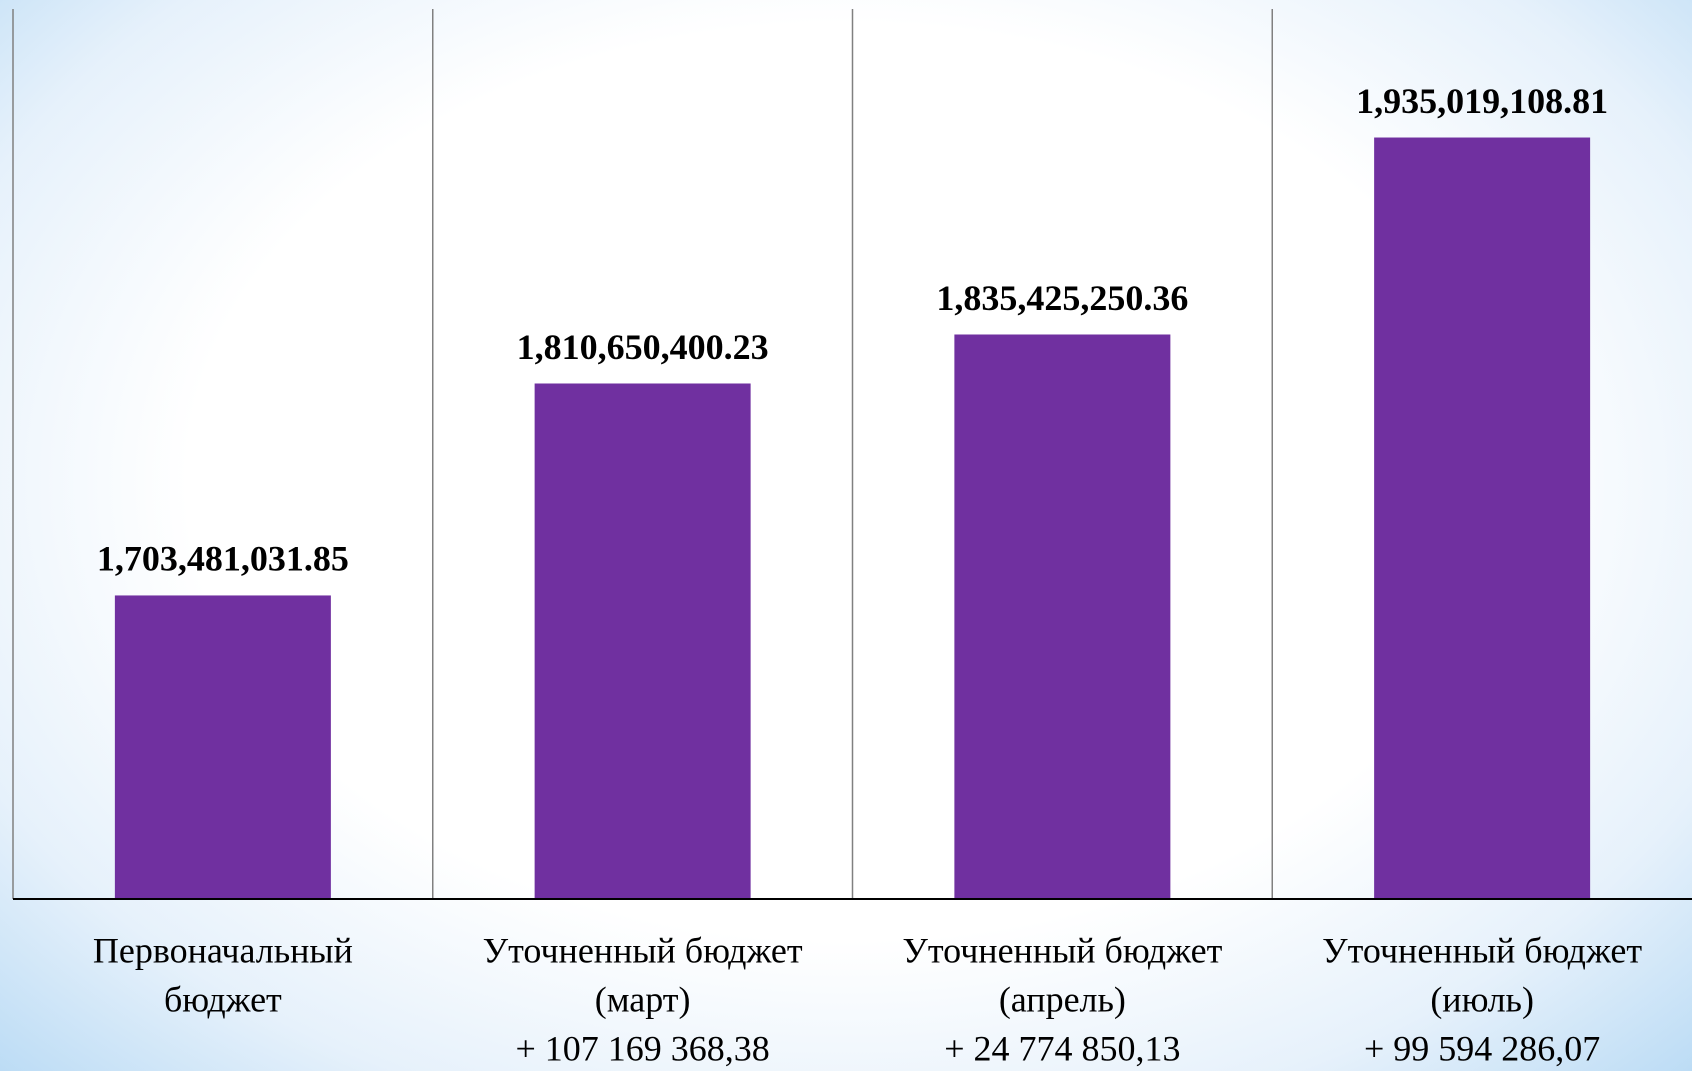  Describe the element at coordinates (1482, 101) in the screenshot. I see `value-label: 1,935,019,108.81` at that location.